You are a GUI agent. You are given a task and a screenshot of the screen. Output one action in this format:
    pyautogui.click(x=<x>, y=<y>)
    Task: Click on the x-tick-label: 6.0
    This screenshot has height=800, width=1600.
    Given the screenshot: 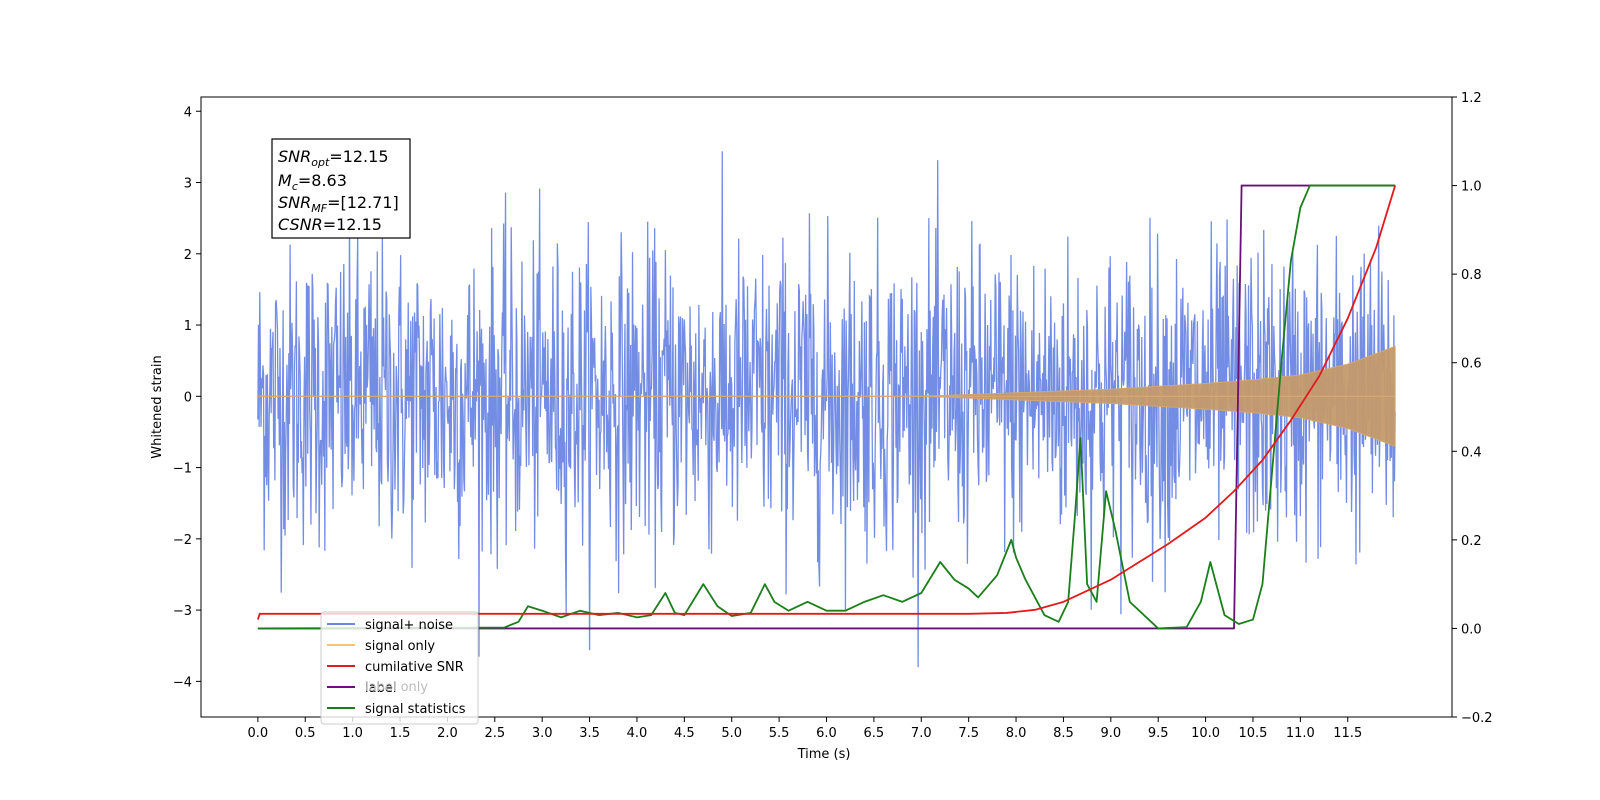 What is the action you would take?
    pyautogui.click(x=826, y=733)
    